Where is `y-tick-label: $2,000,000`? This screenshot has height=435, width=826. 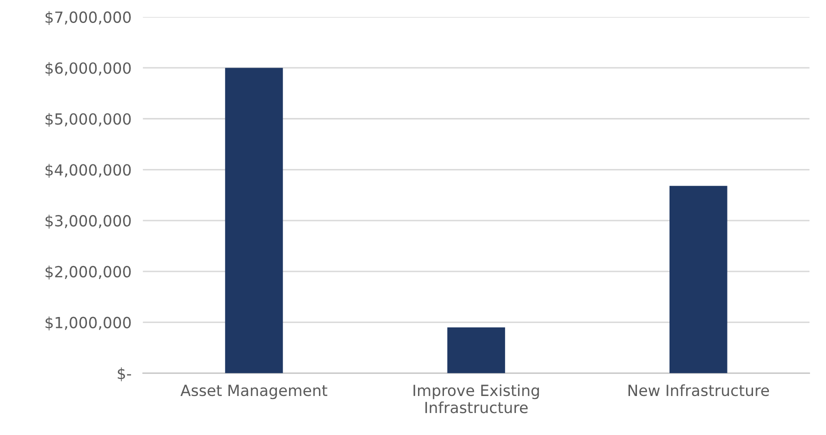
y-tick-label: $2,000,000 is located at coordinates (88, 273).